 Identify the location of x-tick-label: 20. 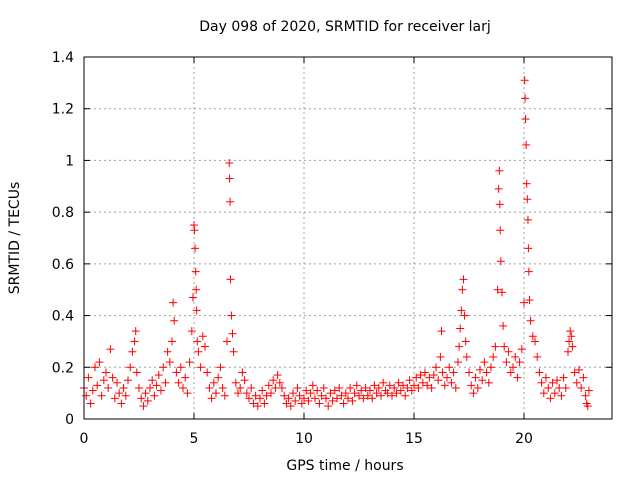
(524, 439).